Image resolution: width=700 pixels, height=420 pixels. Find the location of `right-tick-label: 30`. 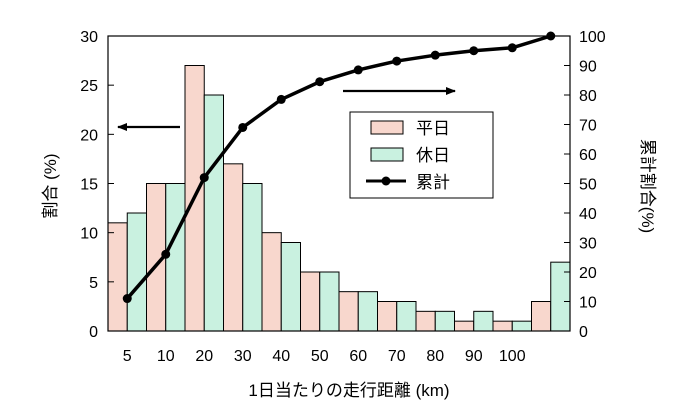

right-tick-label: 30 is located at coordinates (588, 244).